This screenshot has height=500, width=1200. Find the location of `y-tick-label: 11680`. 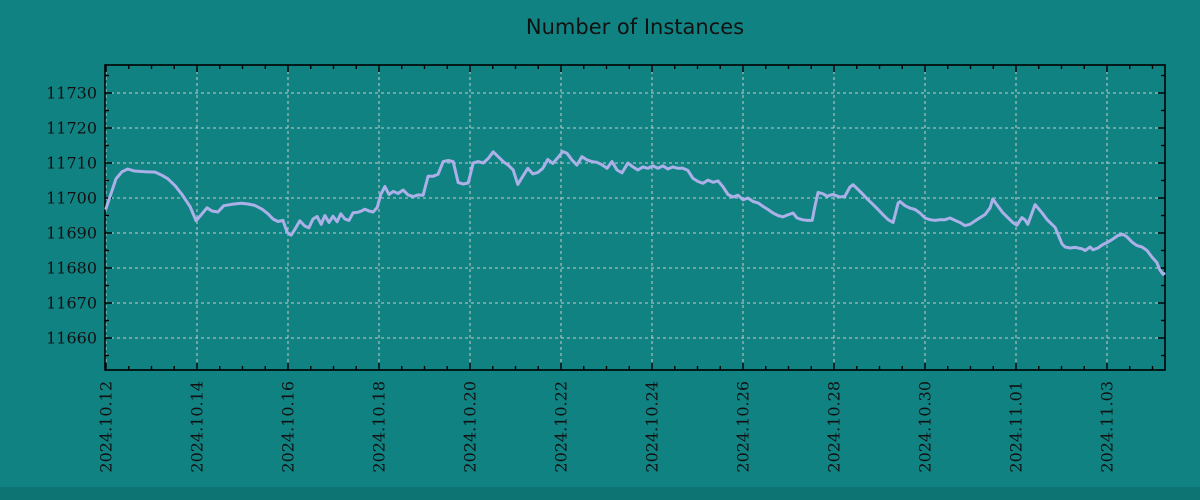

y-tick-label: 11680 is located at coordinates (71, 268).